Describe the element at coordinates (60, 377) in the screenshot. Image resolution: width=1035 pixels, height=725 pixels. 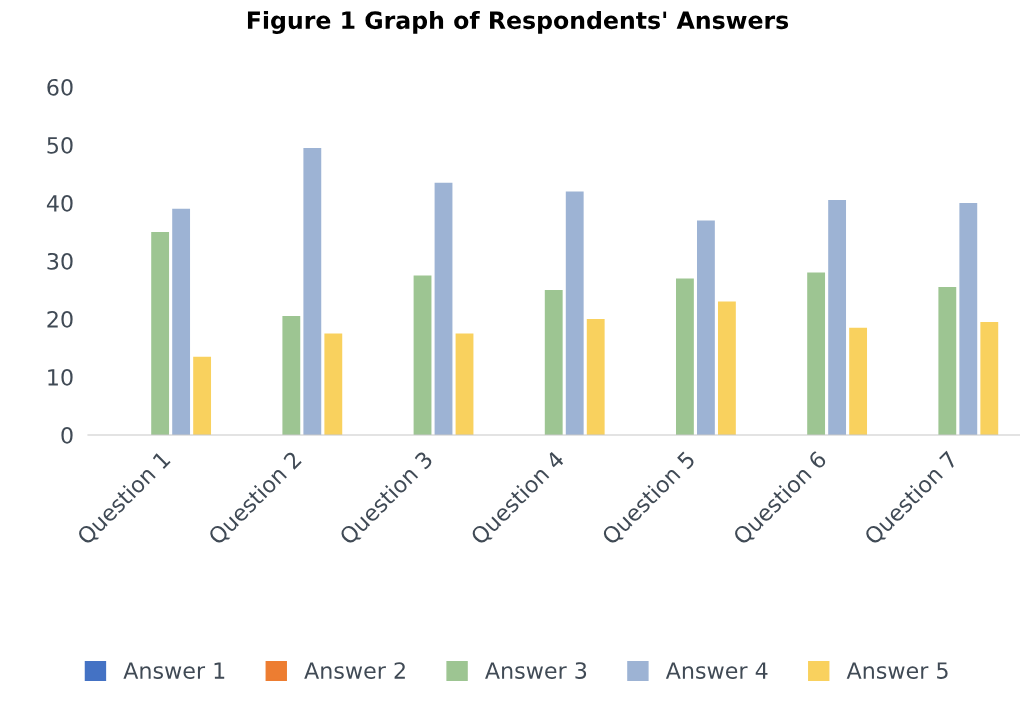
I see `y-tick-label: 10` at that location.